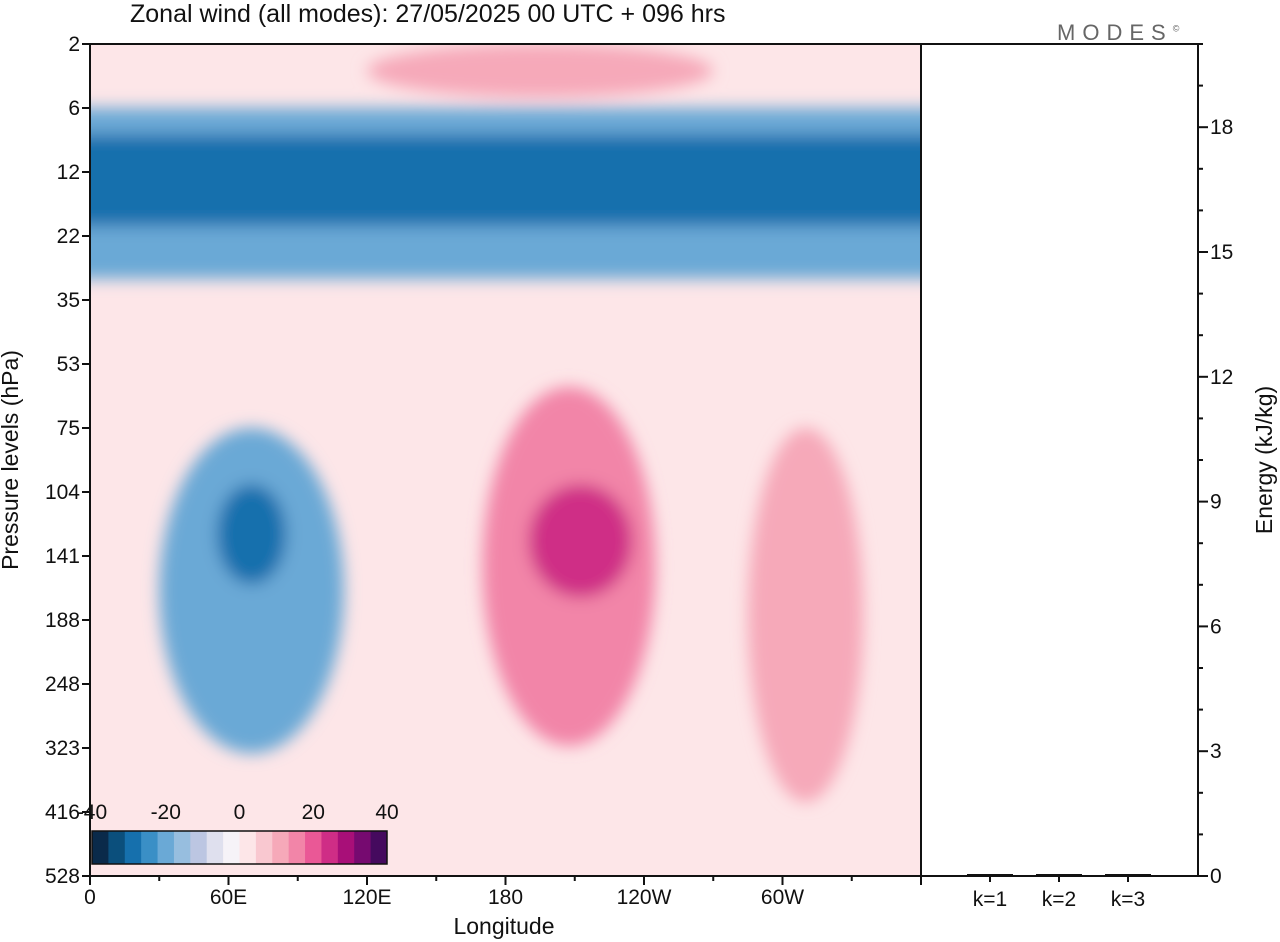 Image resolution: width=1280 pixels, height=942 pixels. I want to click on longitude-axis: 0 60E 120E 180 120W 60W, so click(503, 892).